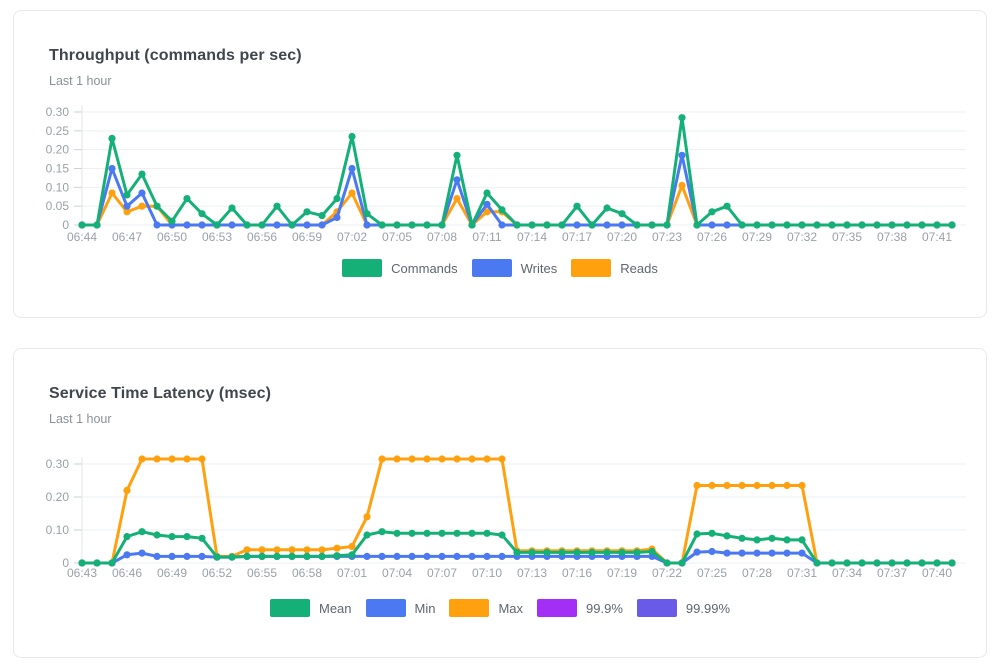 The height and width of the screenshot is (671, 1001). Describe the element at coordinates (397, 237) in the screenshot. I see `svg-text: 07:05` at that location.